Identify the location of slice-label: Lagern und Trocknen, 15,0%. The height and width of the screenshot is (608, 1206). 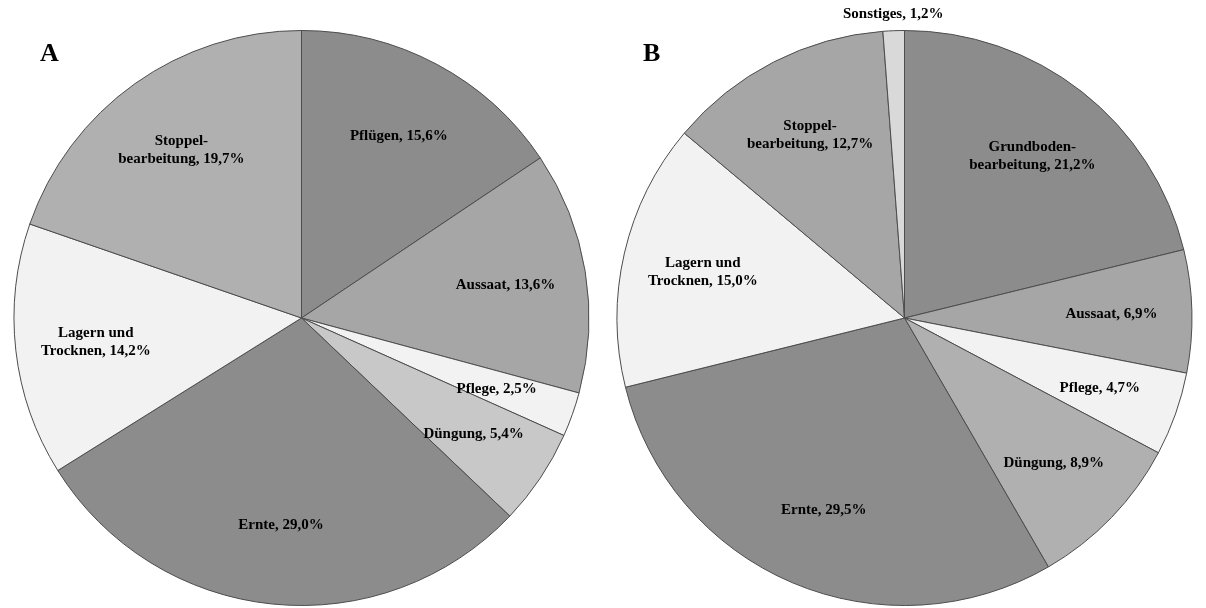
(702, 271).